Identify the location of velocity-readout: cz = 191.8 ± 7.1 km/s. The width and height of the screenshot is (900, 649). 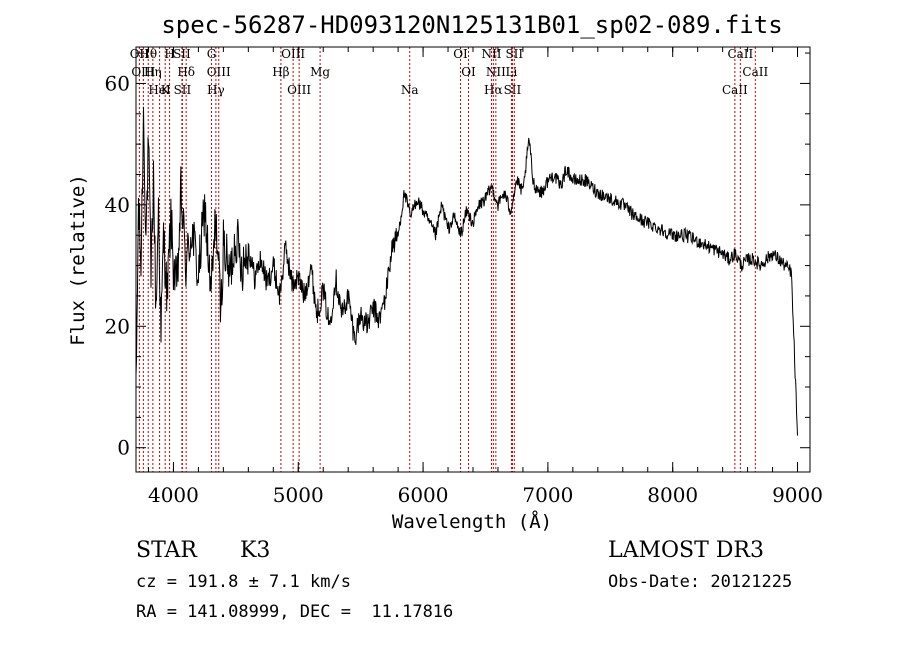
(243, 582).